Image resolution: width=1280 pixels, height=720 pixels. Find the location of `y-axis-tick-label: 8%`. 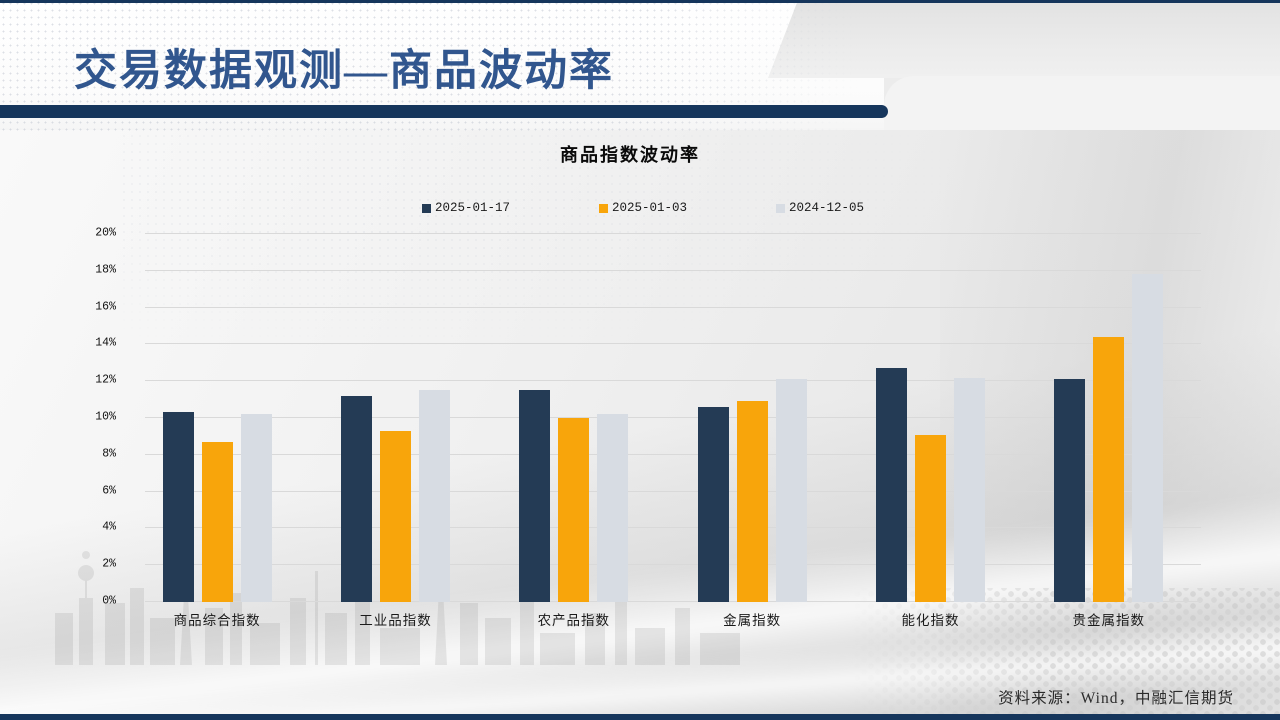

y-axis-tick-label: 8% is located at coordinates (109, 454).